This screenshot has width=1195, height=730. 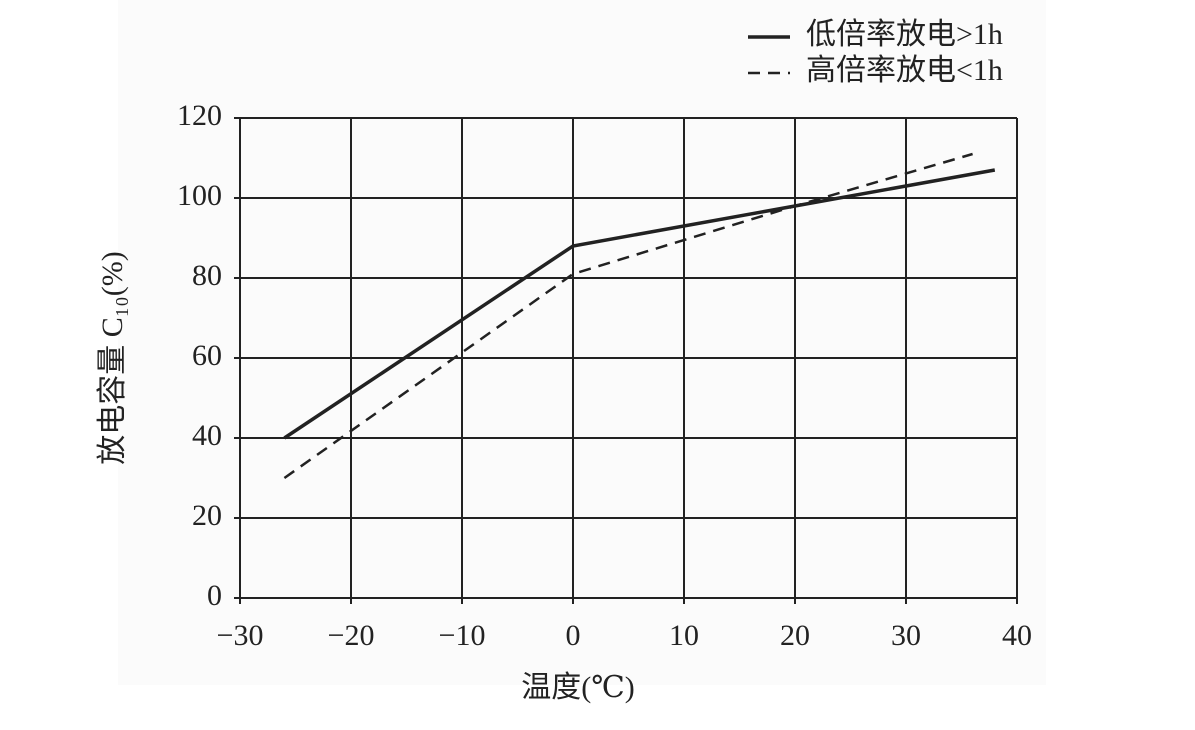 What do you see at coordinates (573, 635) in the screenshot?
I see `x-tick-label: 0` at bounding box center [573, 635].